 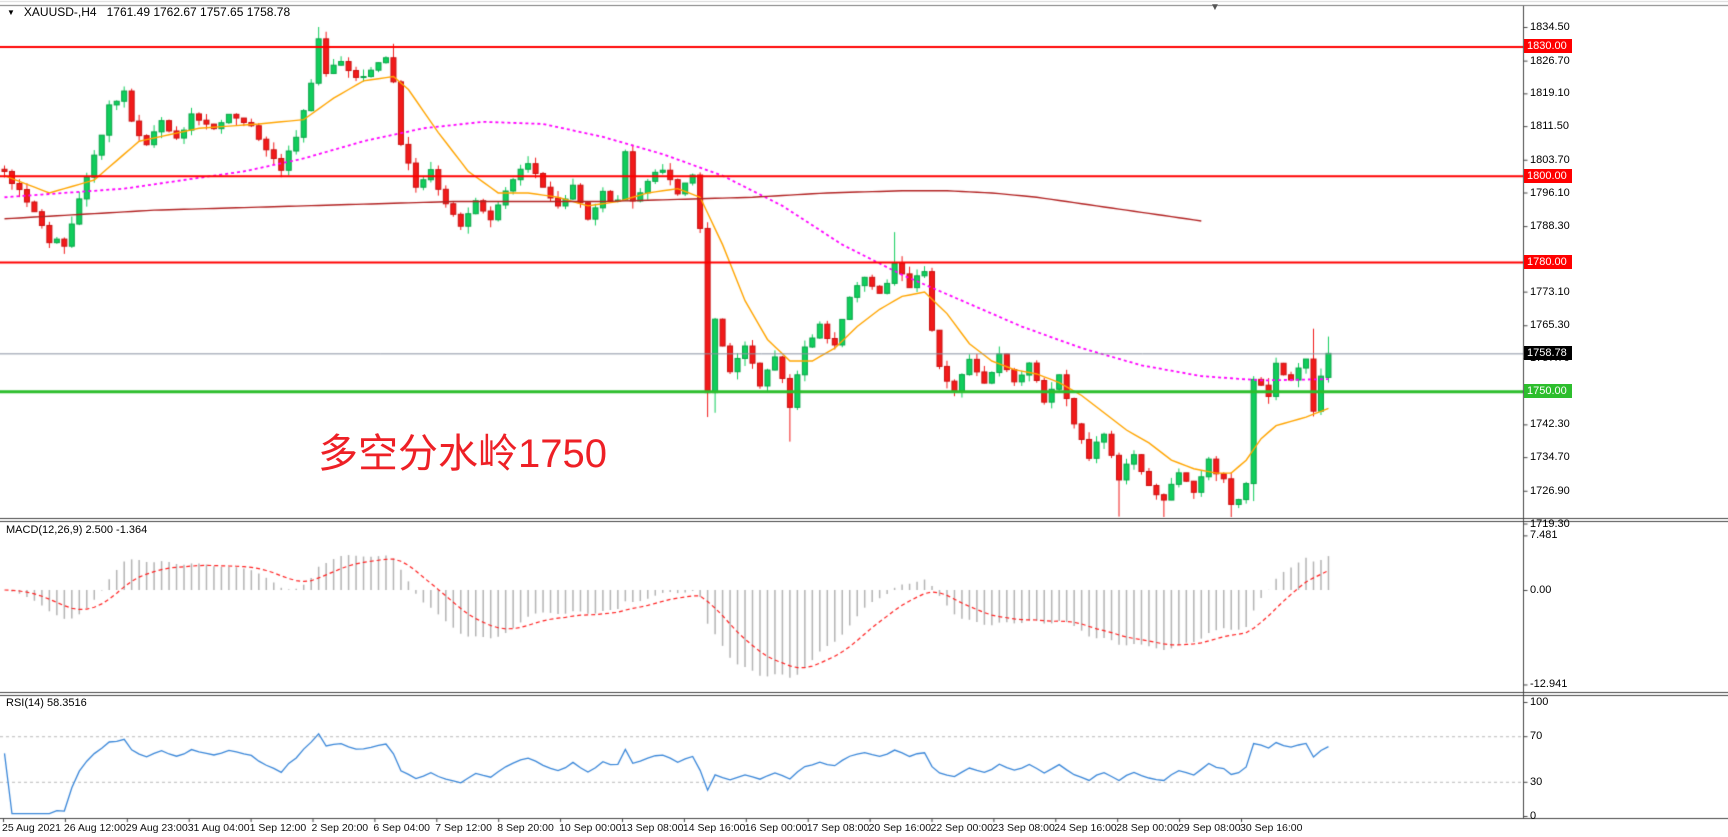 I want to click on macd-axis-tick-label: 0.00, so click(x=1541, y=590).